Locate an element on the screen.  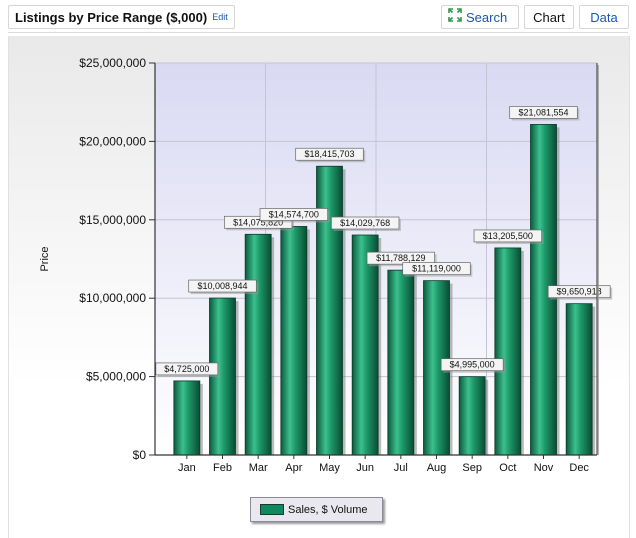
y-tick-label: $0 is located at coordinates (140, 455).